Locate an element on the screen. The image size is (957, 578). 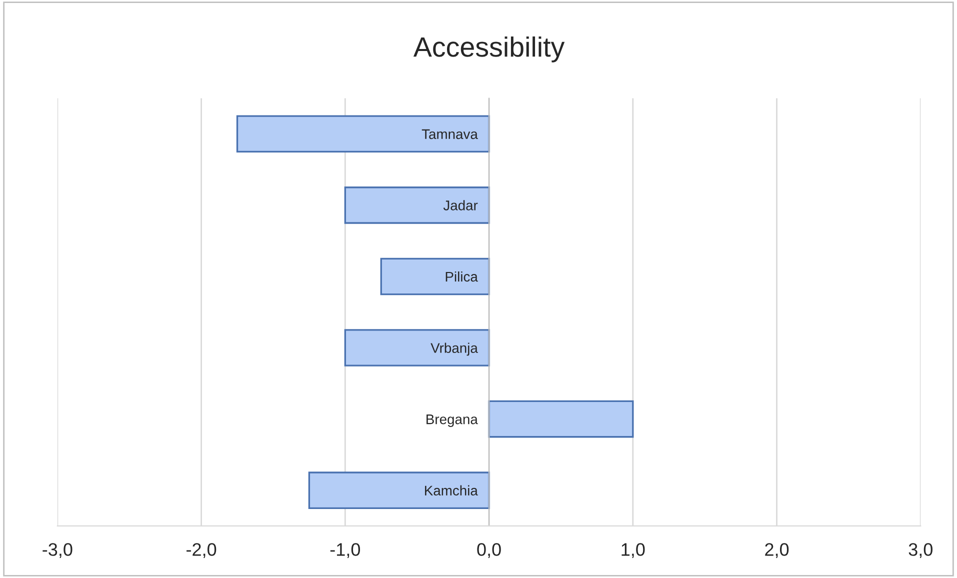
x-tick-label: 2,0 is located at coordinates (777, 550).